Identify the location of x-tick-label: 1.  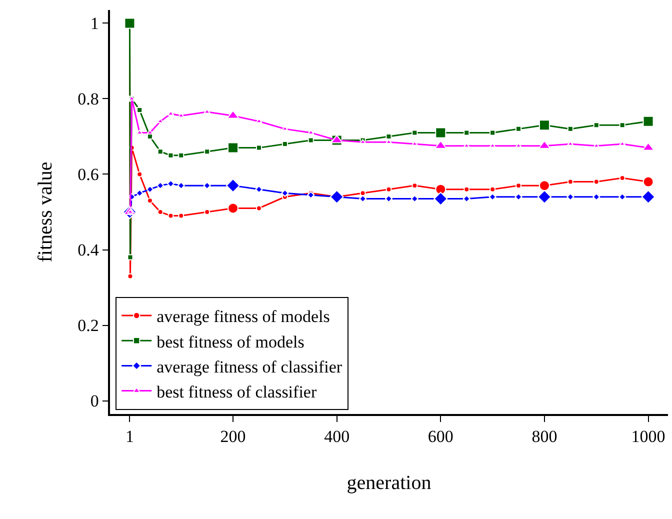
(129, 436).